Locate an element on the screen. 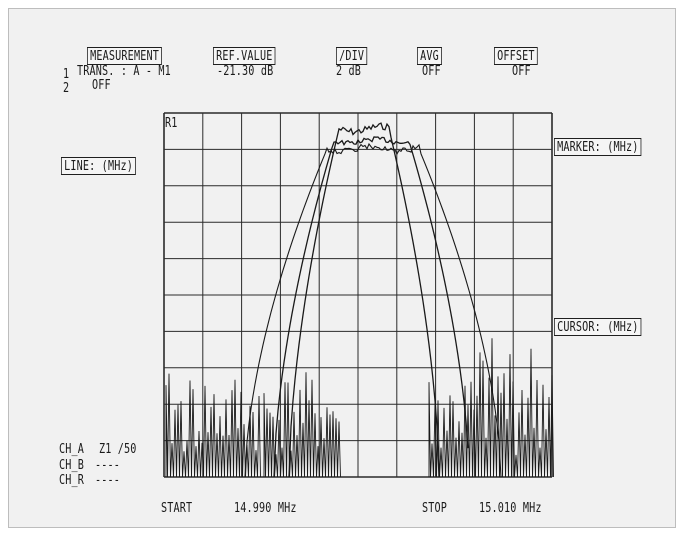  row1-trace: TRANS. : A - M1 is located at coordinates (124, 71).